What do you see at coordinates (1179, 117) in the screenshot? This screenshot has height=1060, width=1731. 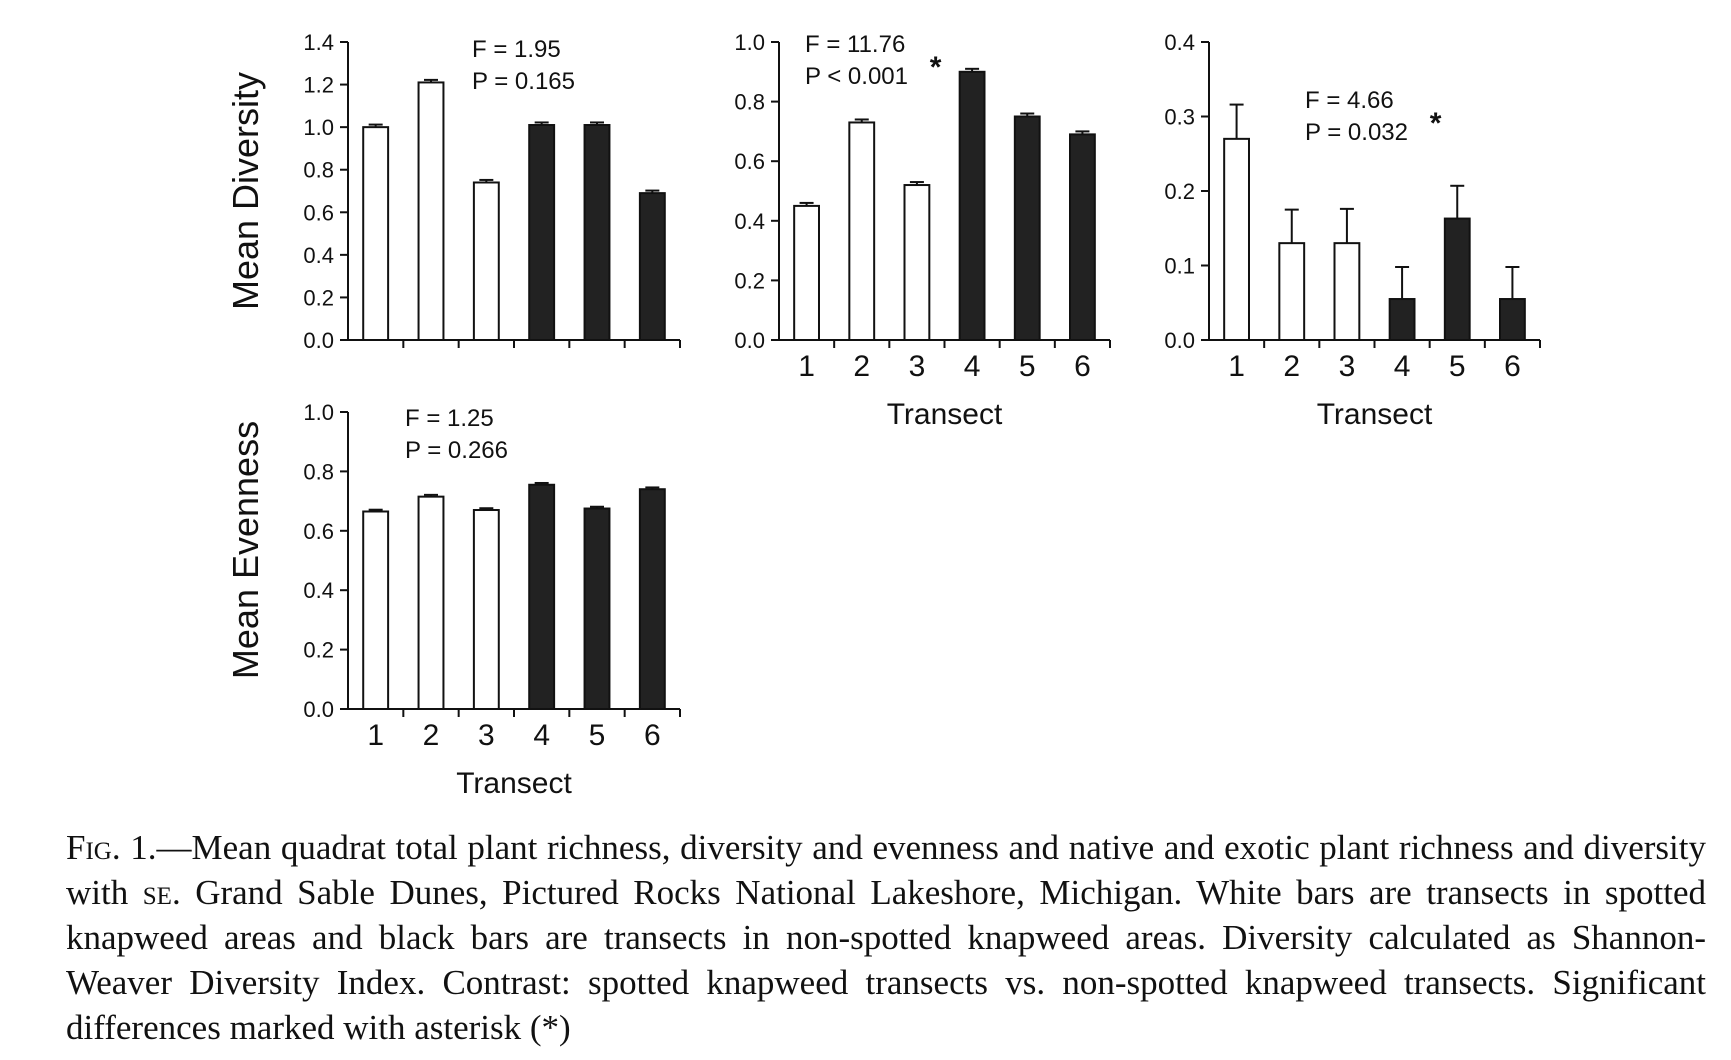 I see `y-tick-label: 0.3` at bounding box center [1179, 117].